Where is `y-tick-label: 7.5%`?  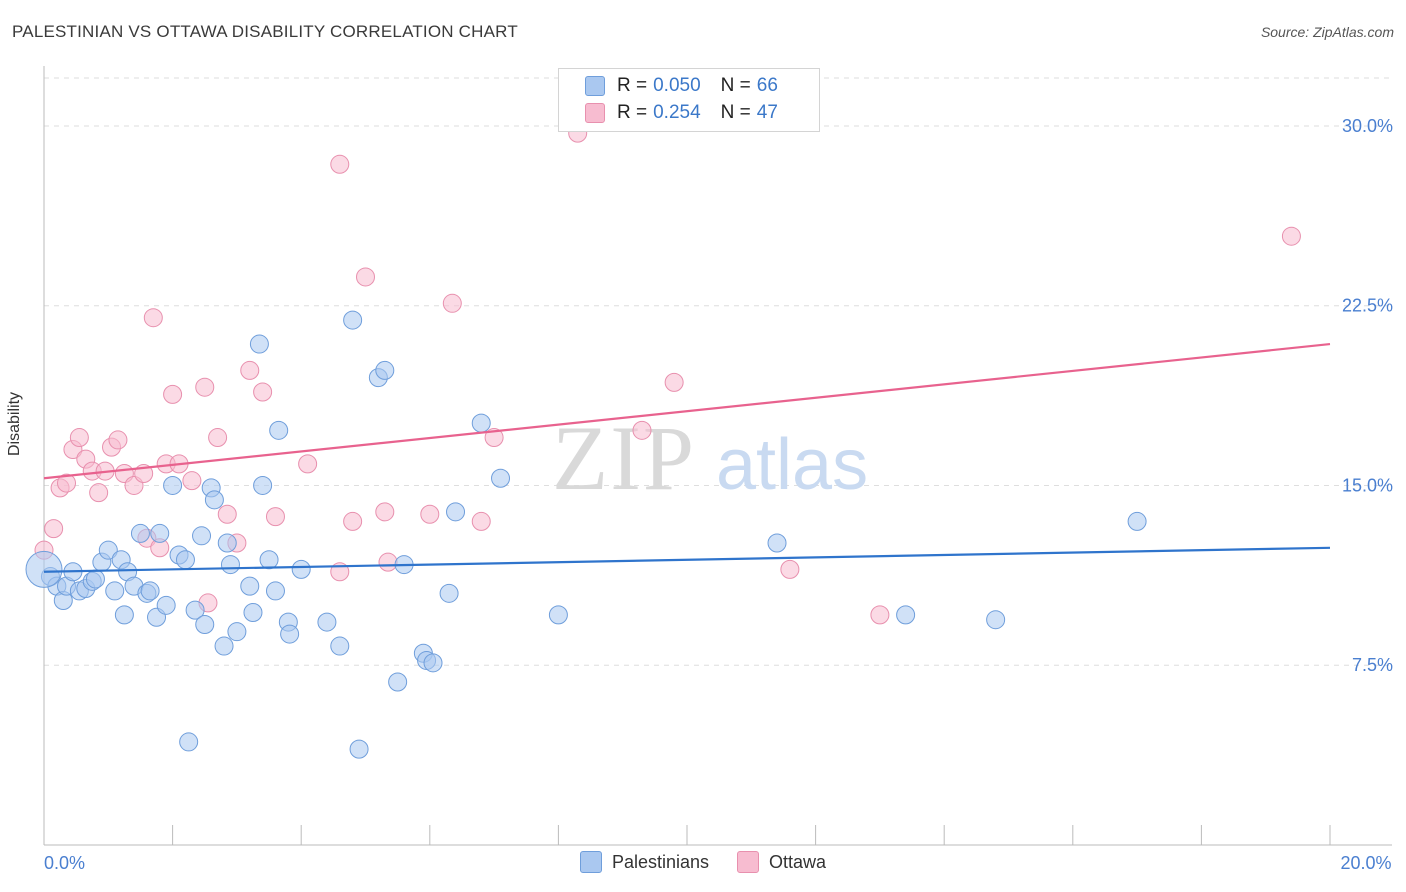
y-tick-label: 7.5% is located at coordinates (1372, 665).